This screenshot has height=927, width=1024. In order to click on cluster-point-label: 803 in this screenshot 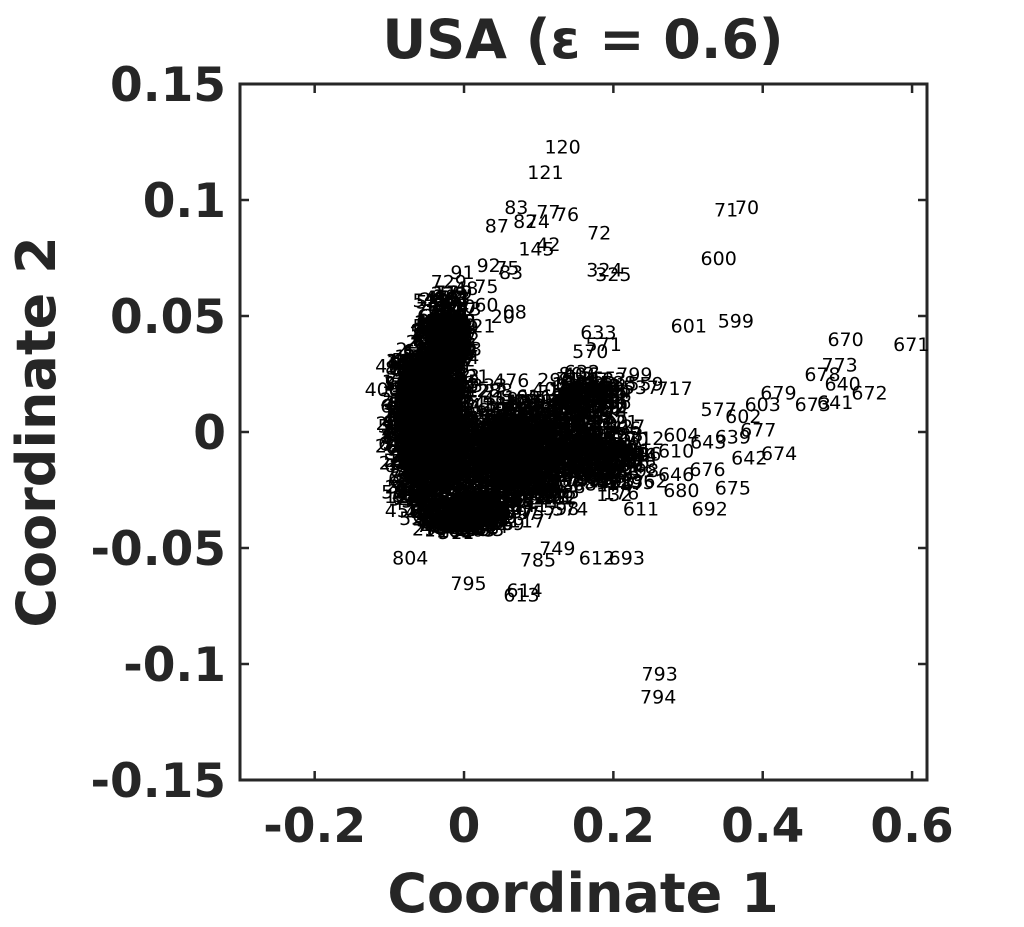, I will do `click(449, 485)`.